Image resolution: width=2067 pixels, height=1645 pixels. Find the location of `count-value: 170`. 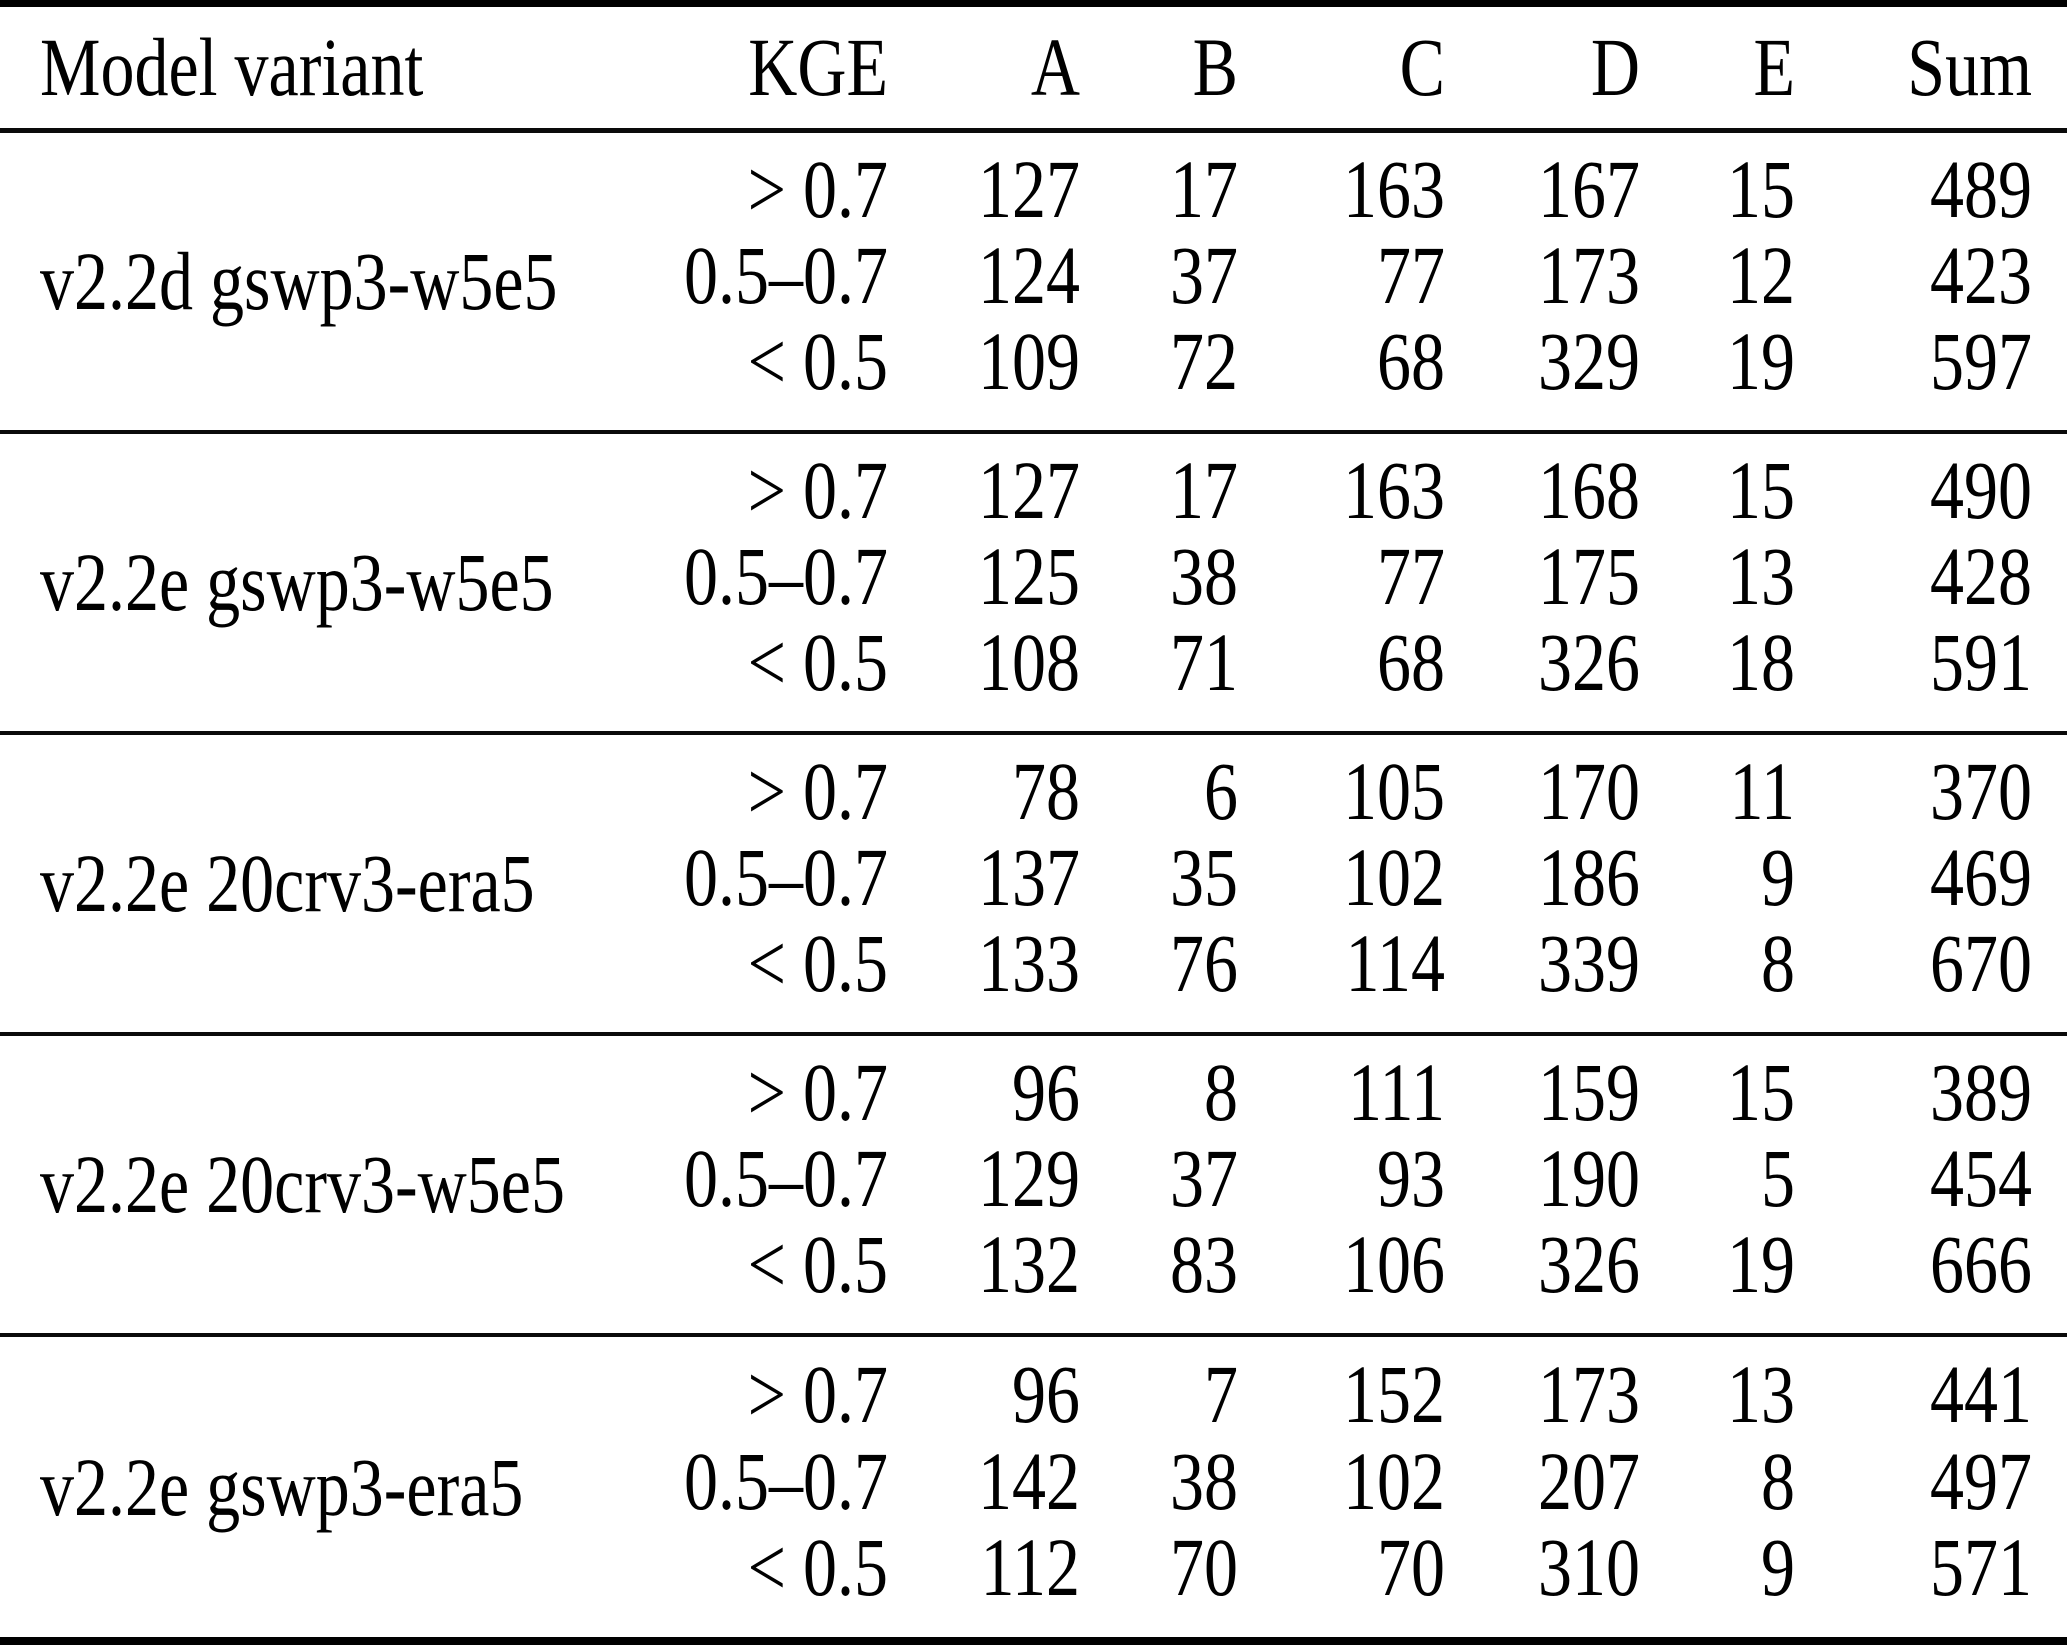

count-value: 170 is located at coordinates (1589, 791).